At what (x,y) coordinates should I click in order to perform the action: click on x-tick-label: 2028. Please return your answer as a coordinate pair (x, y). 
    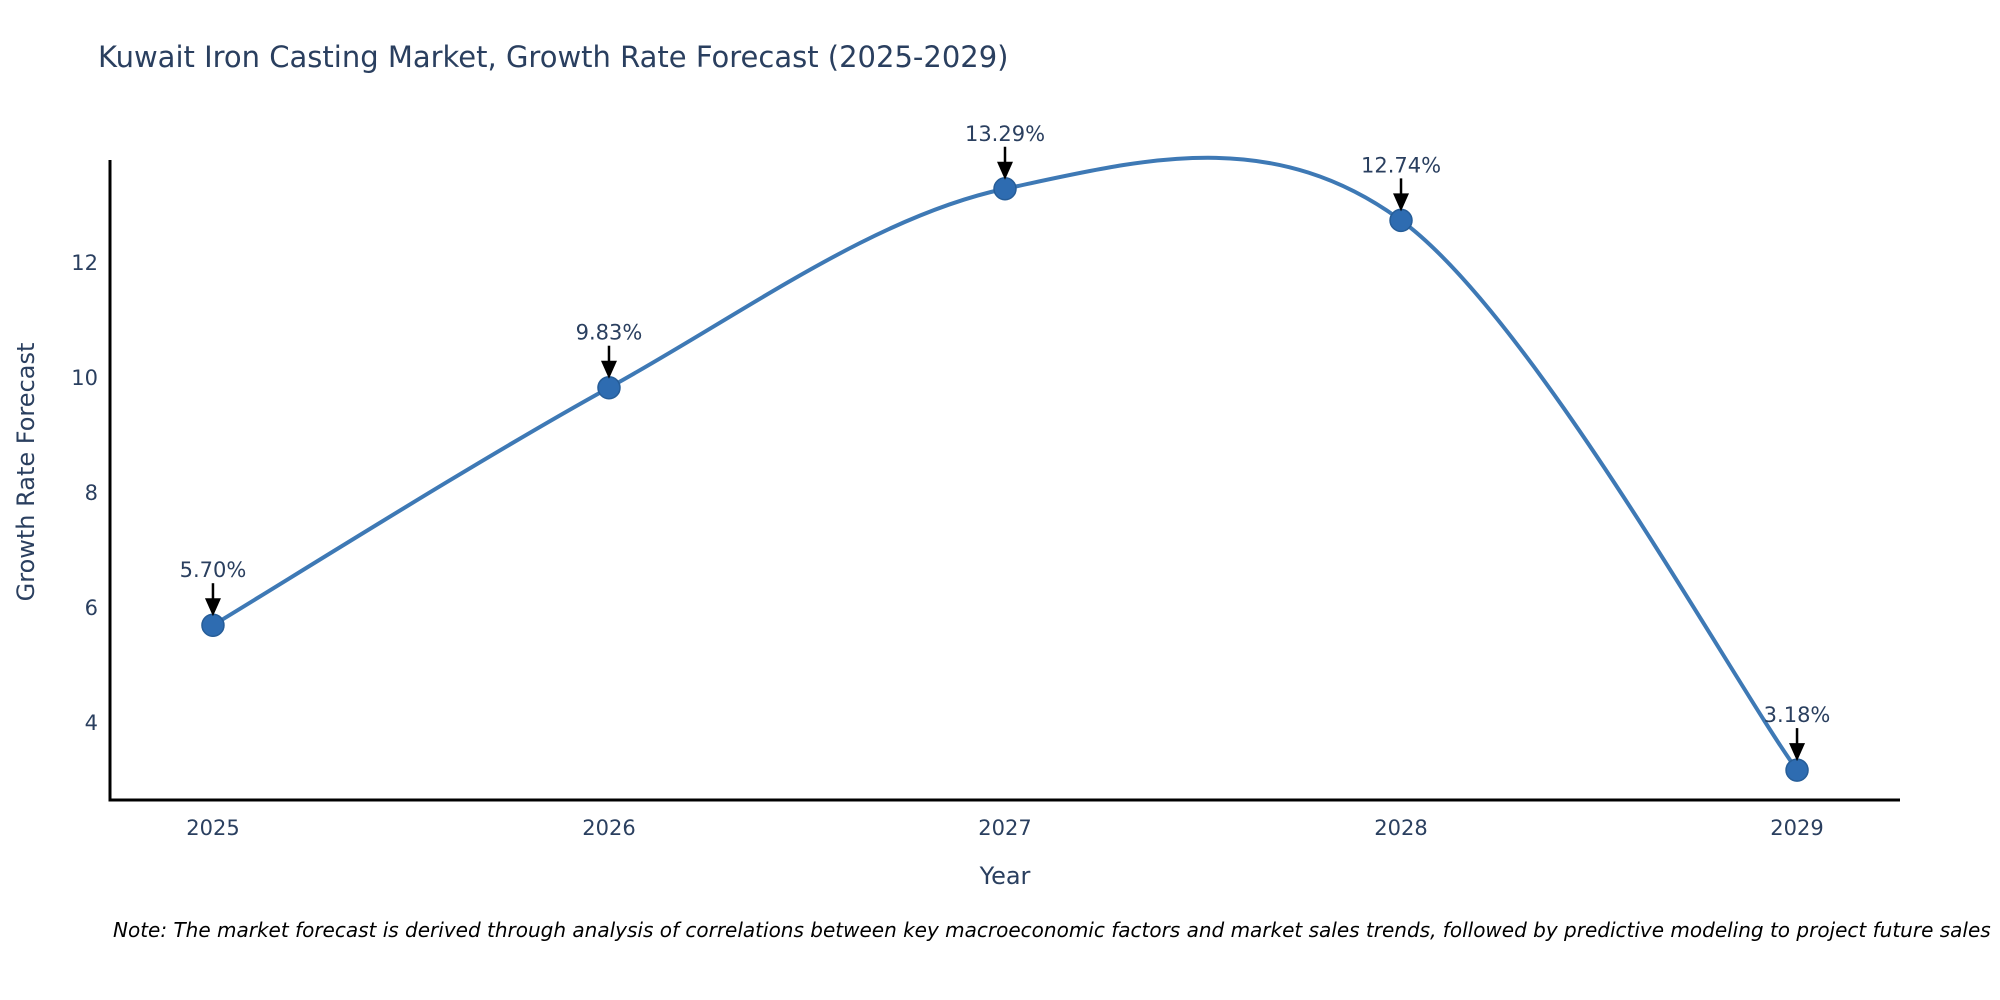
    Looking at the image, I should click on (1400, 828).